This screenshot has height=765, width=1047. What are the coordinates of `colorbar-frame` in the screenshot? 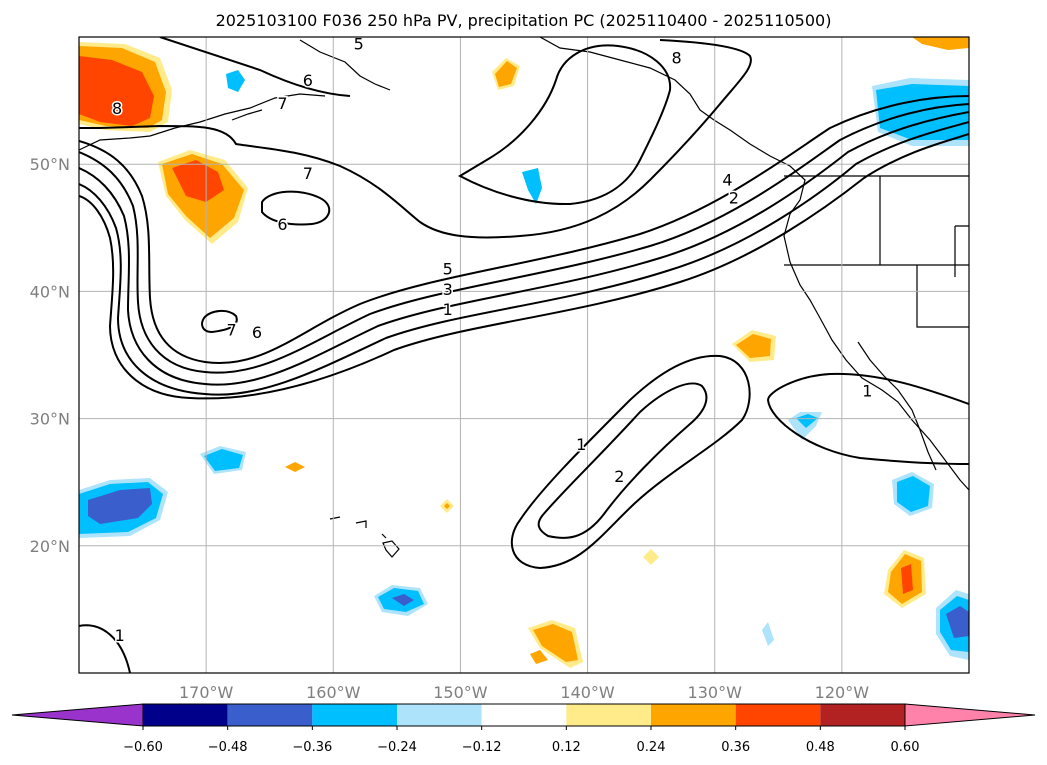 It's located at (524, 715).